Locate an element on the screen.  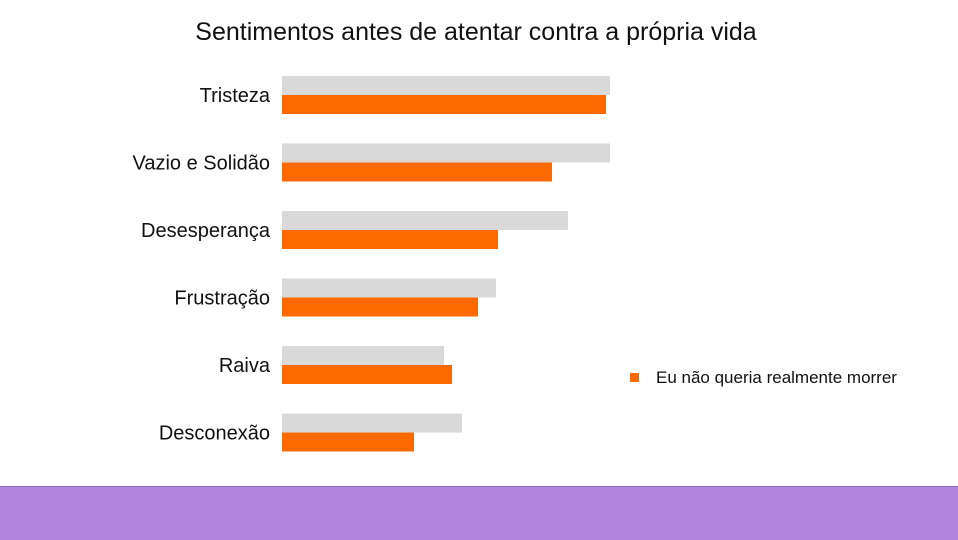
footer-band is located at coordinates (479, 513).